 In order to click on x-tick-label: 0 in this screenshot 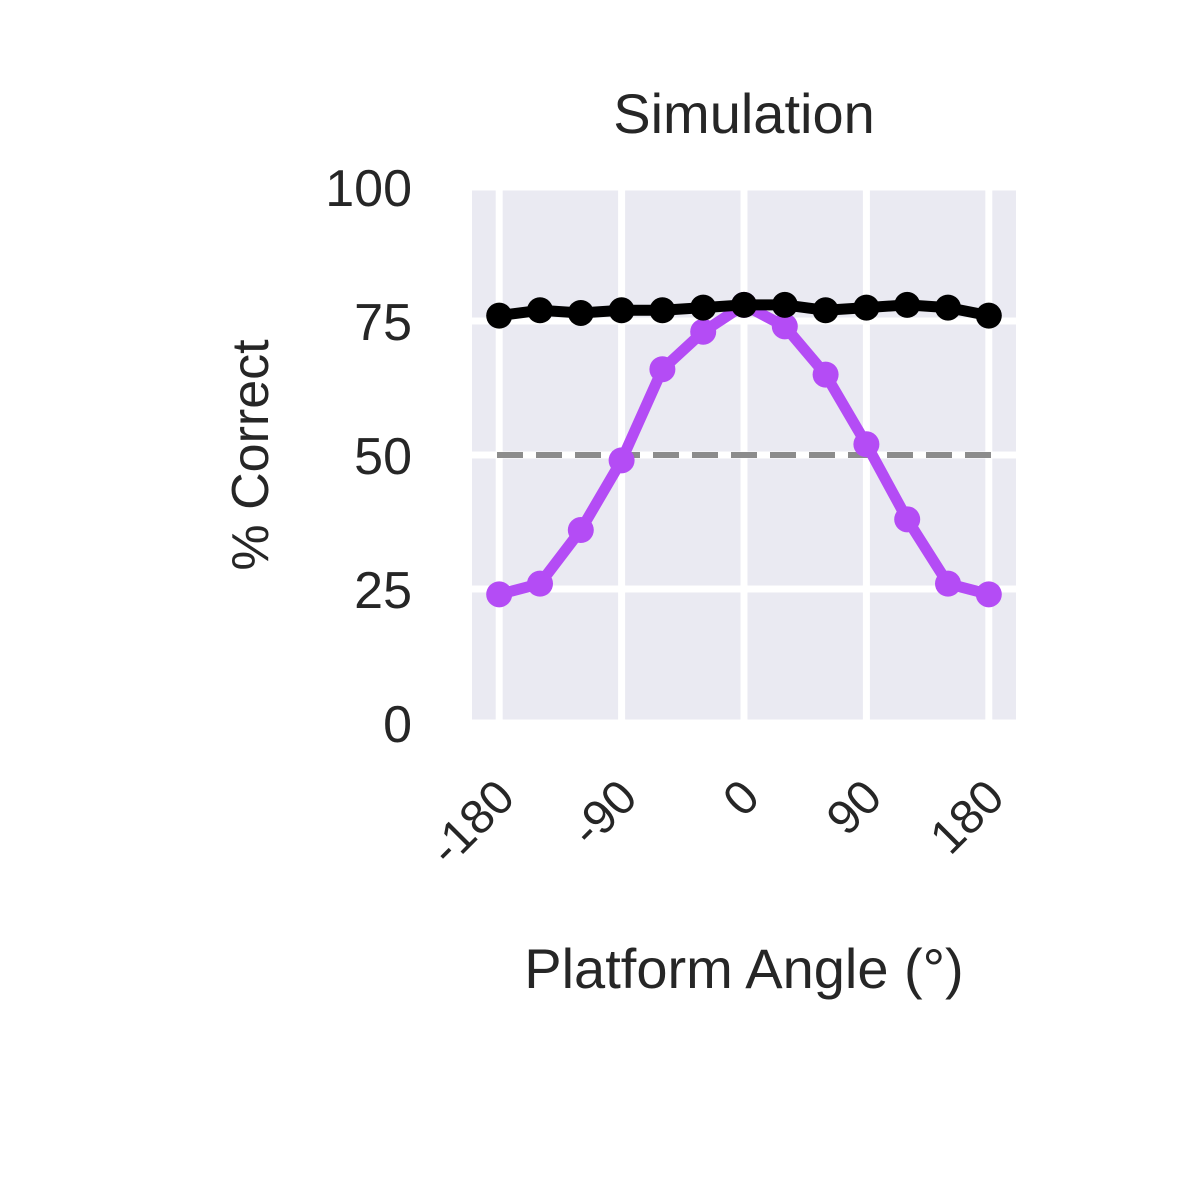, I will do `click(741, 798)`.